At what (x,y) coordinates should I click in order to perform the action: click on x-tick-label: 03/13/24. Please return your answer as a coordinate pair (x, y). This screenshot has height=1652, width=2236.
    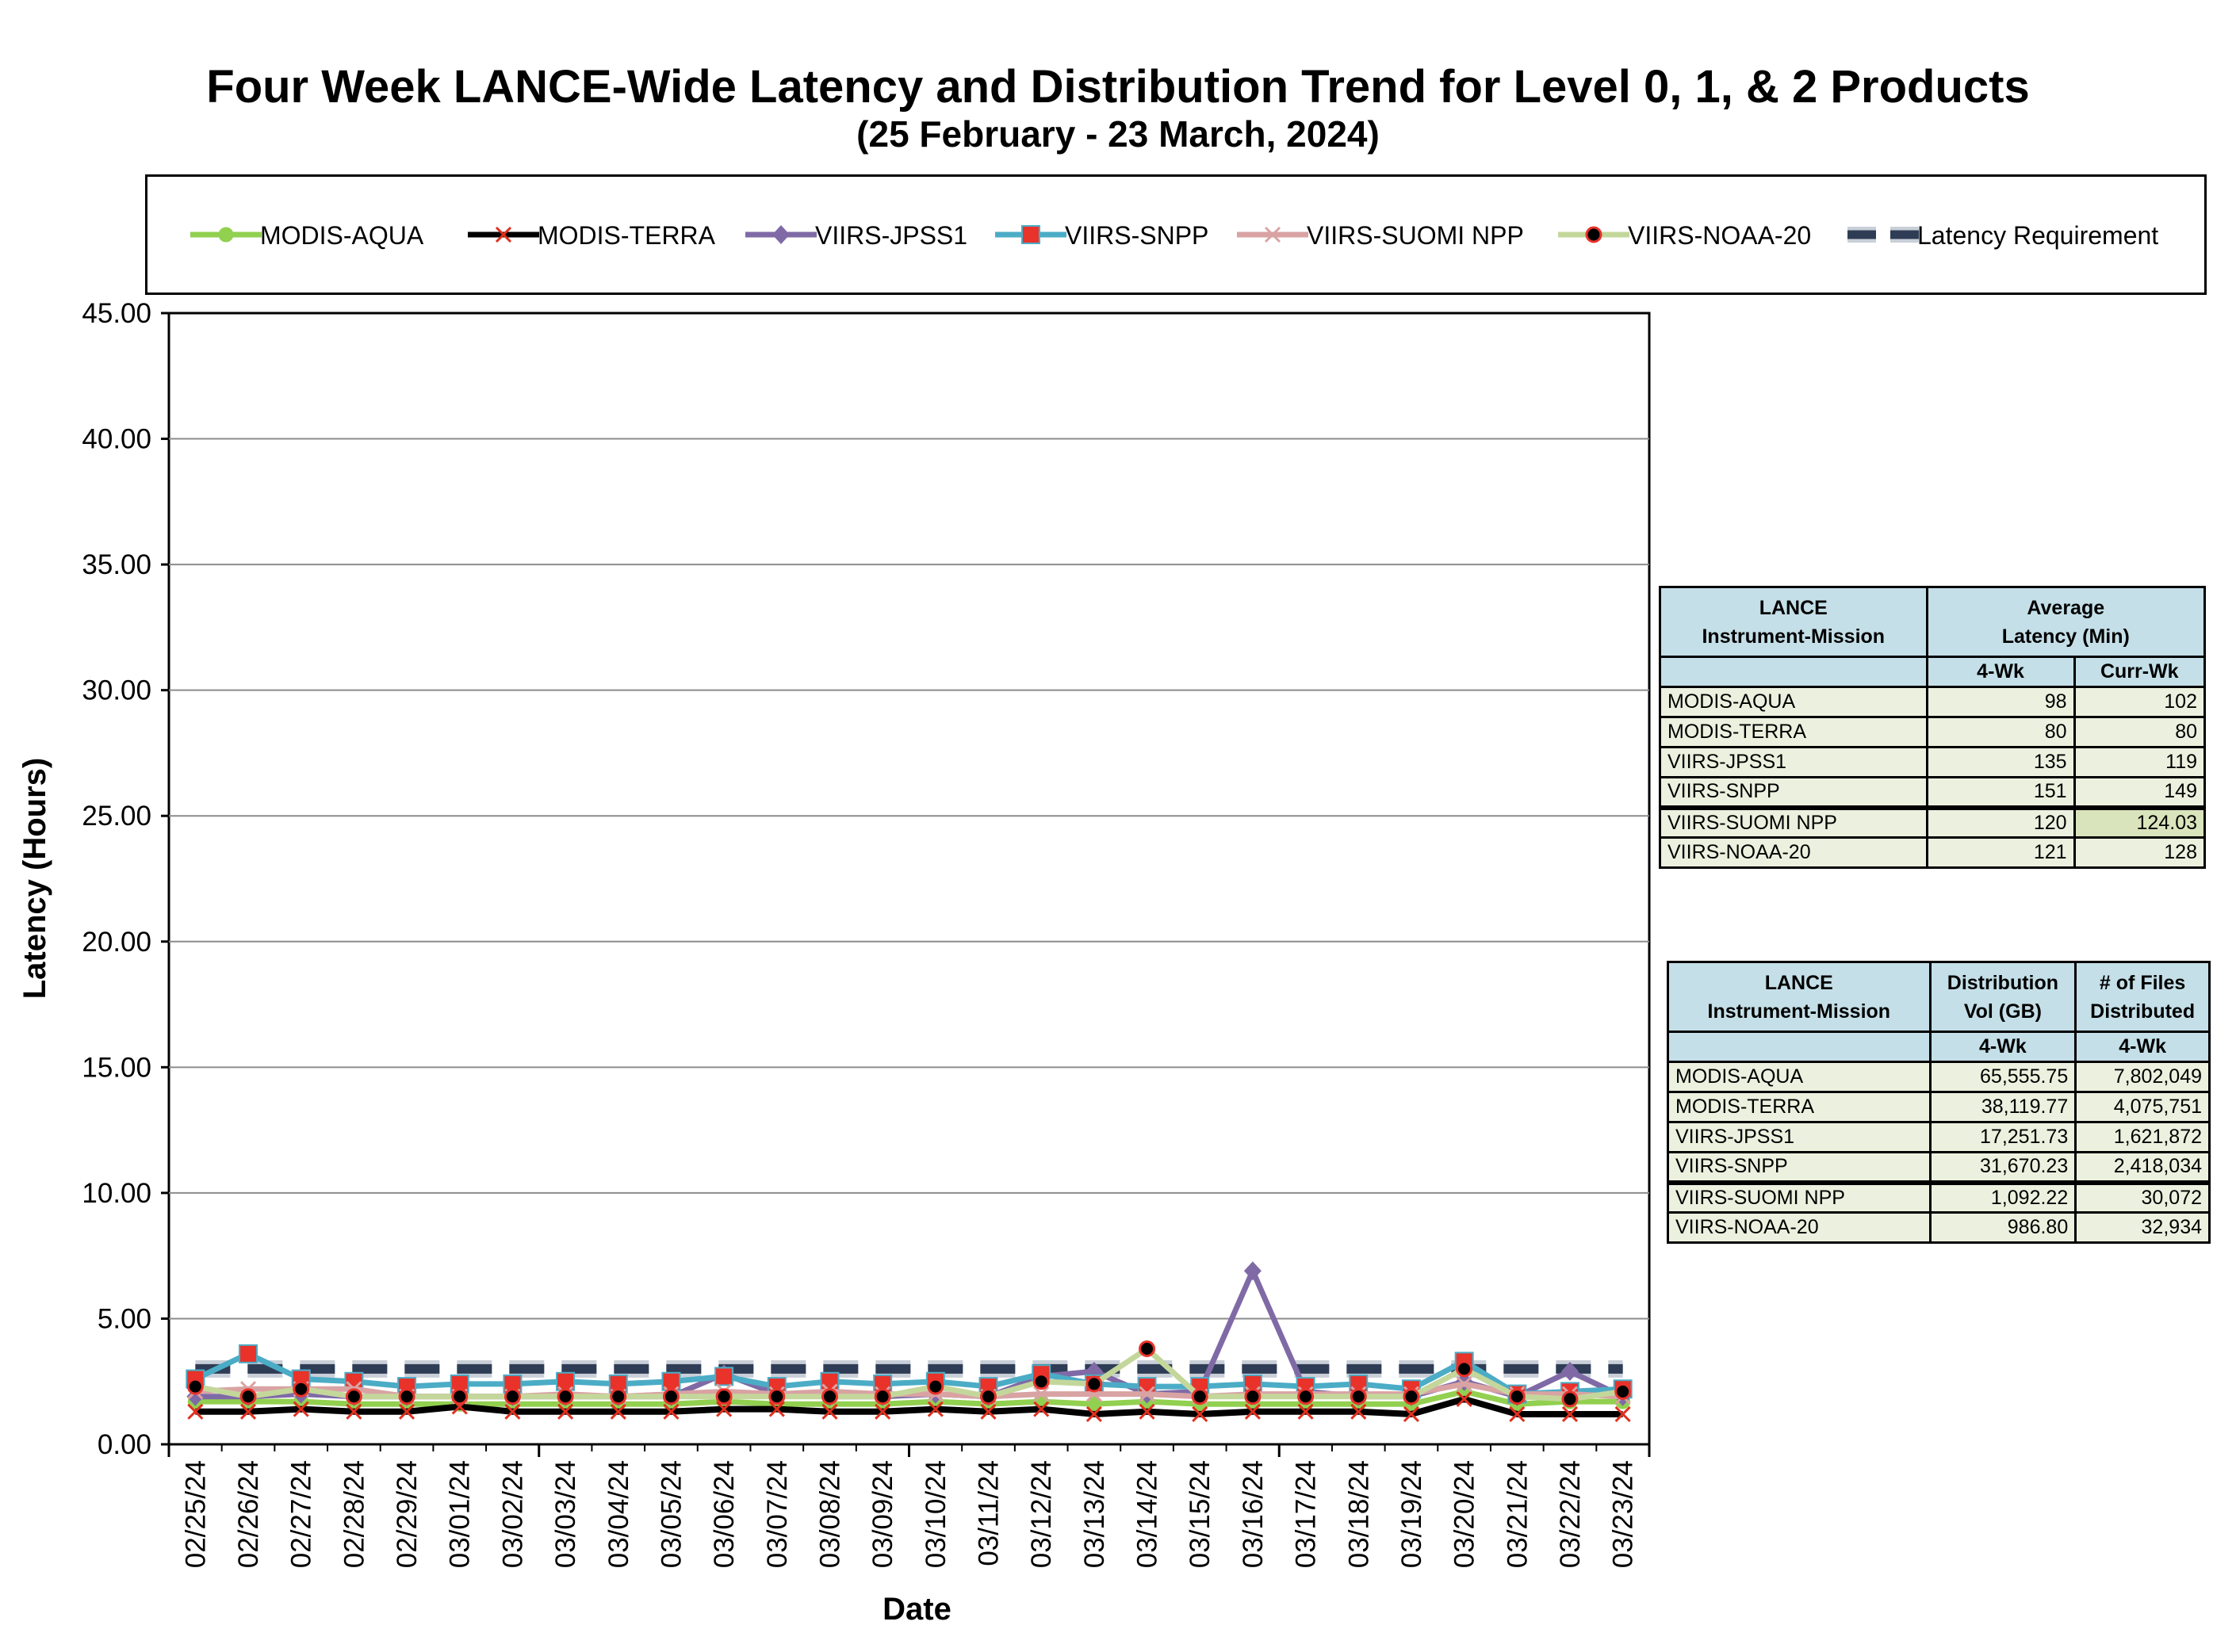
    Looking at the image, I should click on (1094, 1514).